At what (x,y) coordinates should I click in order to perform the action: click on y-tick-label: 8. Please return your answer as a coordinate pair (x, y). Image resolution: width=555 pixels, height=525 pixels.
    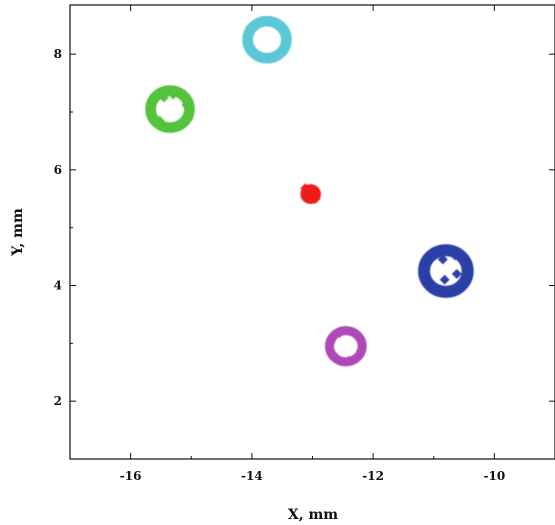
    Looking at the image, I should click on (58, 54).